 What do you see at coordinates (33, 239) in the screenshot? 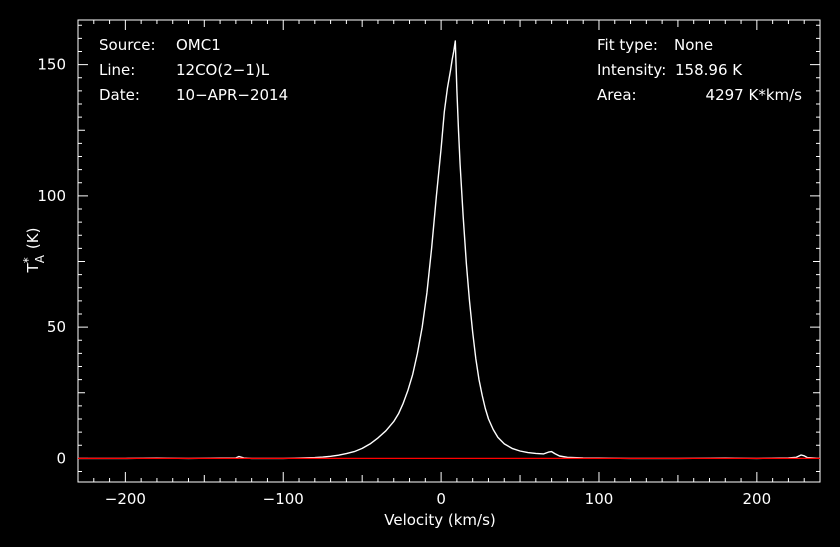
I see `y-axis-label-unit: (K)` at bounding box center [33, 239].